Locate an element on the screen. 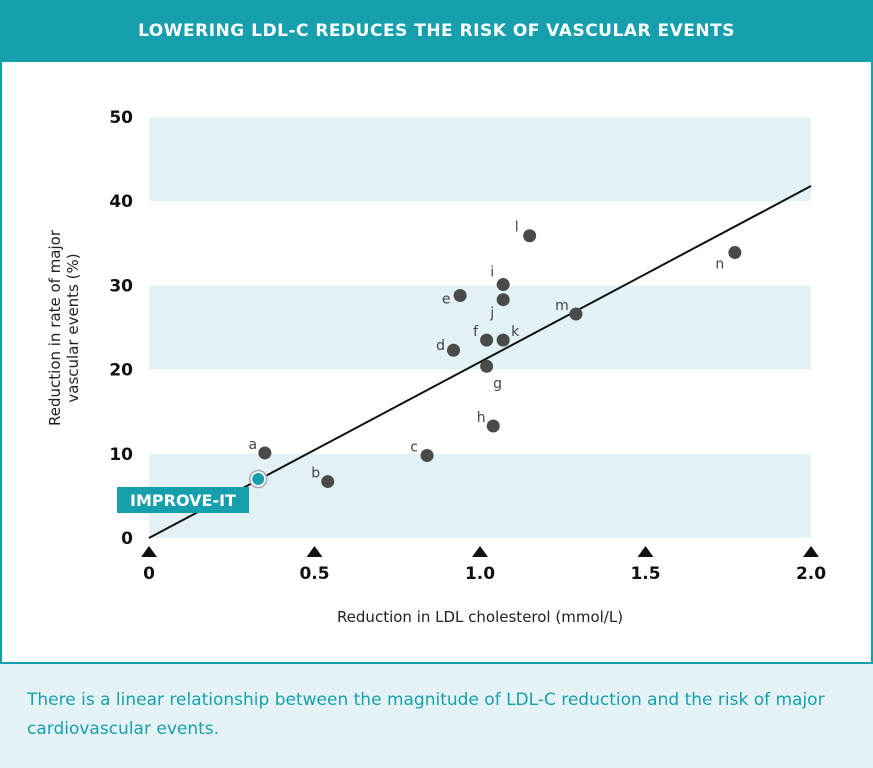 The width and height of the screenshot is (873, 768). y-axis-label-line1: Reduction in rate of major is located at coordinates (55, 327).